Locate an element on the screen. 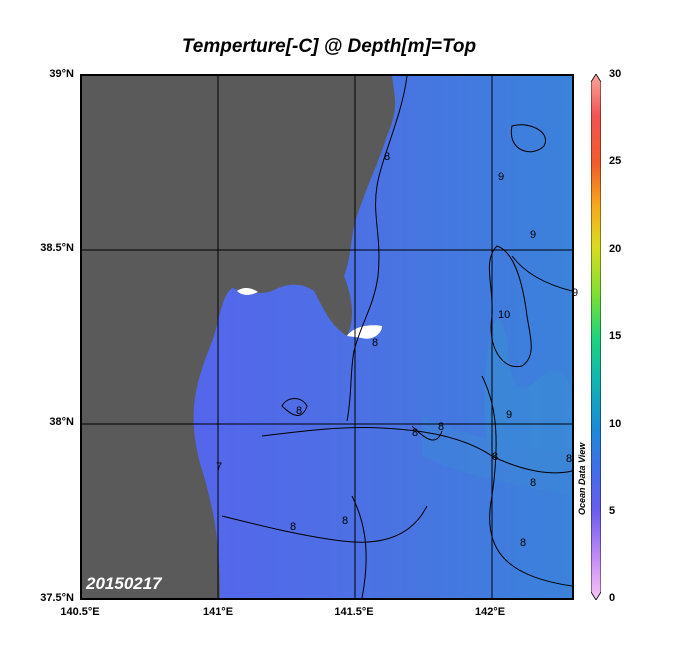 Image resolution: width=684 pixels, height=660 pixels. lat-label-39: 39°N is located at coordinates (61, 74).